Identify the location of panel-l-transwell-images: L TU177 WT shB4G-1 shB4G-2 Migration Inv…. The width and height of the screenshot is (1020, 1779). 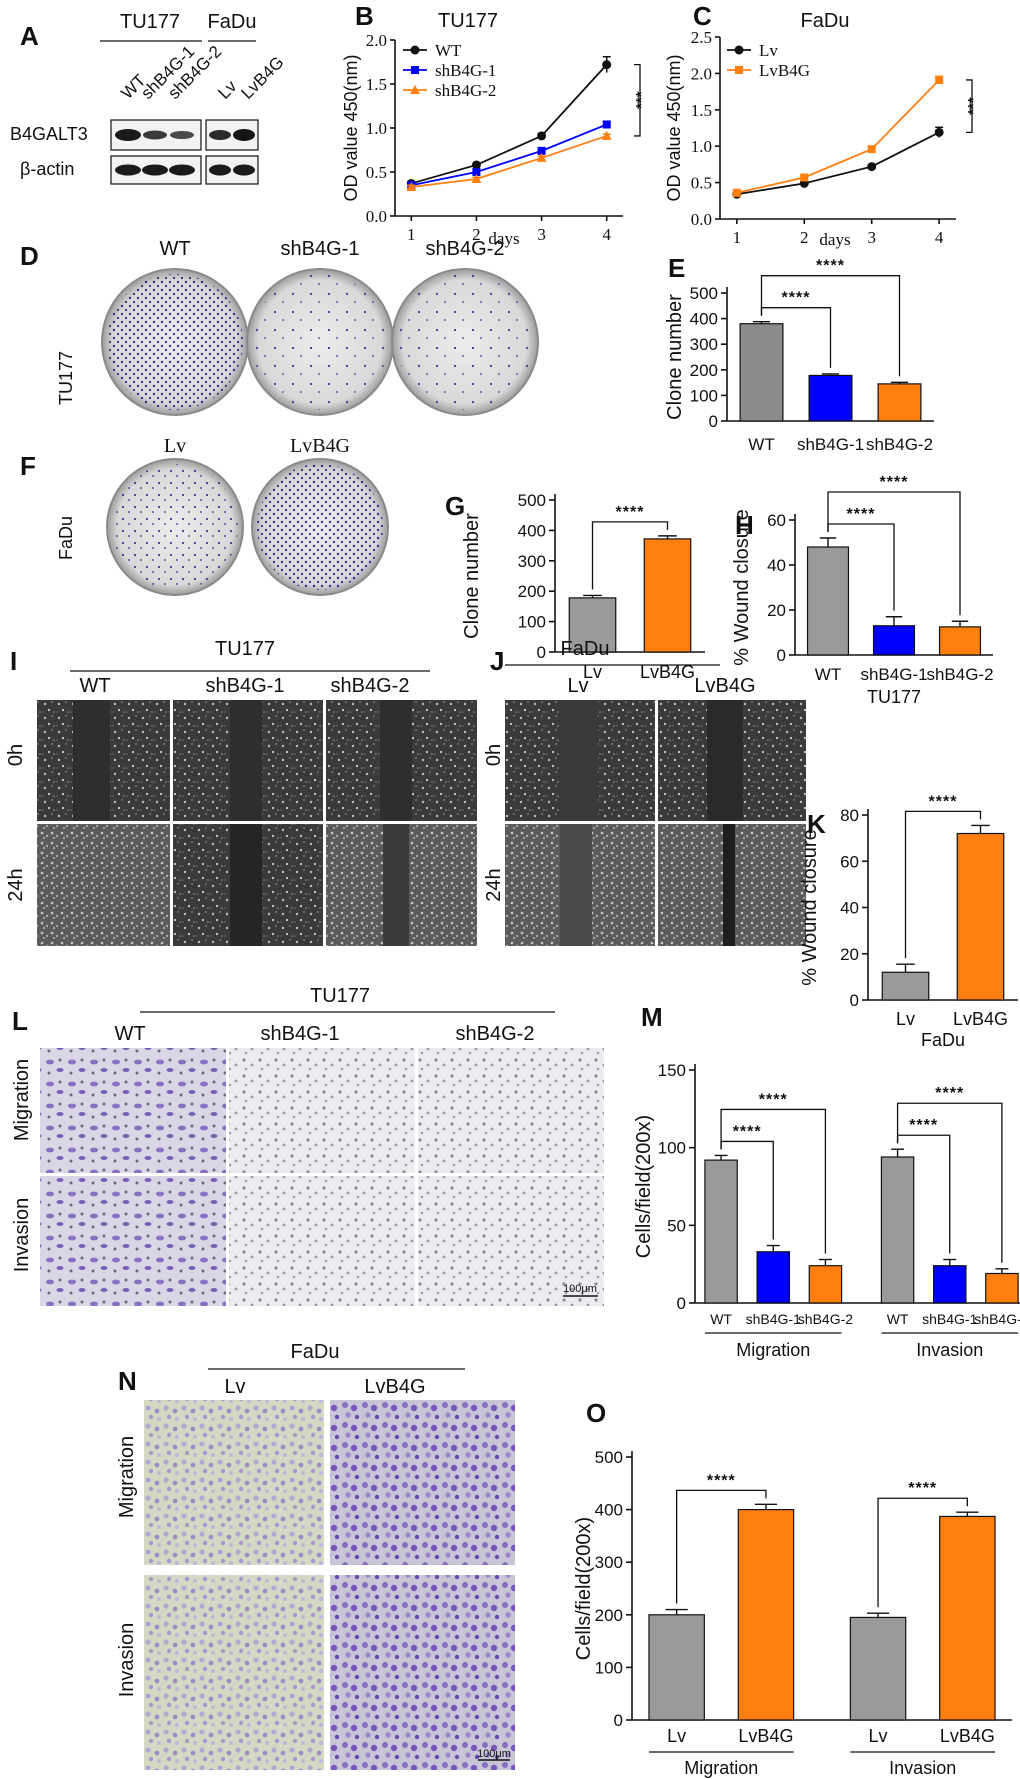
(307, 1145).